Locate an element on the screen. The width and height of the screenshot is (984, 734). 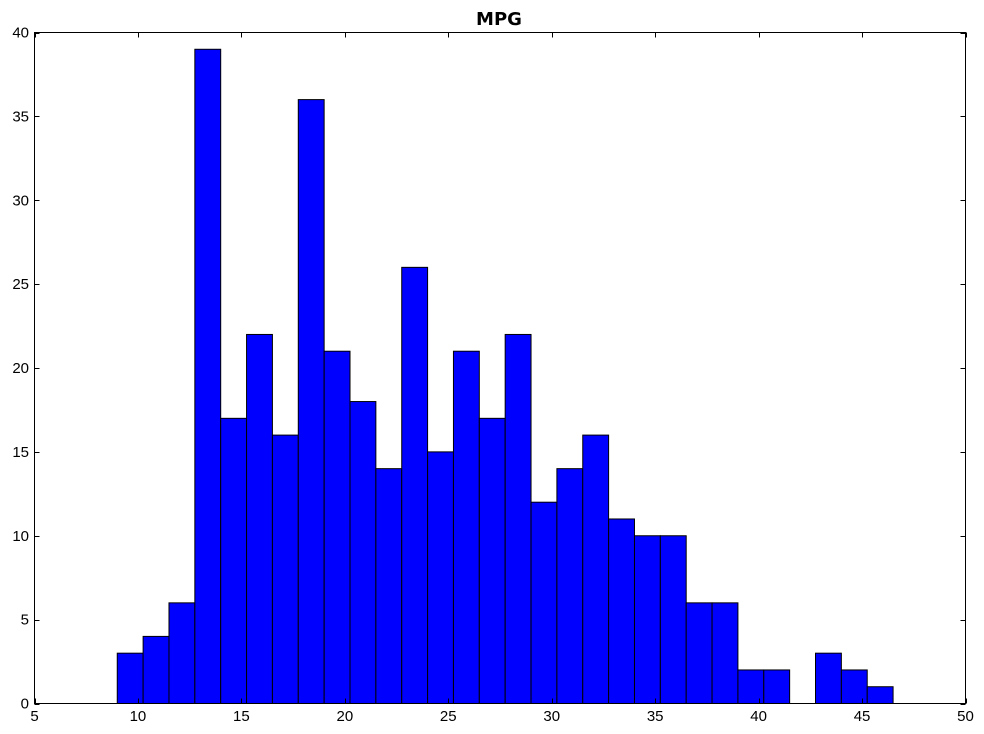
y-tick-label: 40 is located at coordinates (20, 33).